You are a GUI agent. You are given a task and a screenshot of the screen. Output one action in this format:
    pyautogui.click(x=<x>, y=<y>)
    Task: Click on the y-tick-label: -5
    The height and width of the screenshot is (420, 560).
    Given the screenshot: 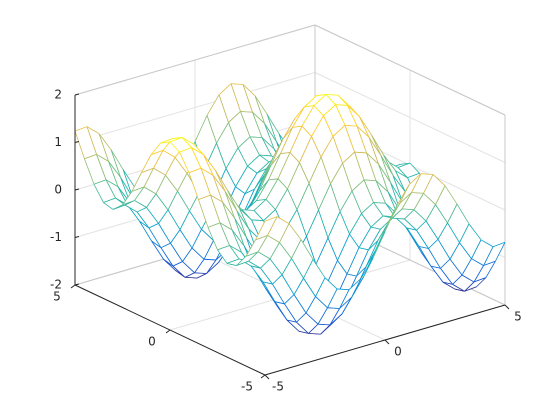 What is the action you would take?
    pyautogui.click(x=247, y=387)
    